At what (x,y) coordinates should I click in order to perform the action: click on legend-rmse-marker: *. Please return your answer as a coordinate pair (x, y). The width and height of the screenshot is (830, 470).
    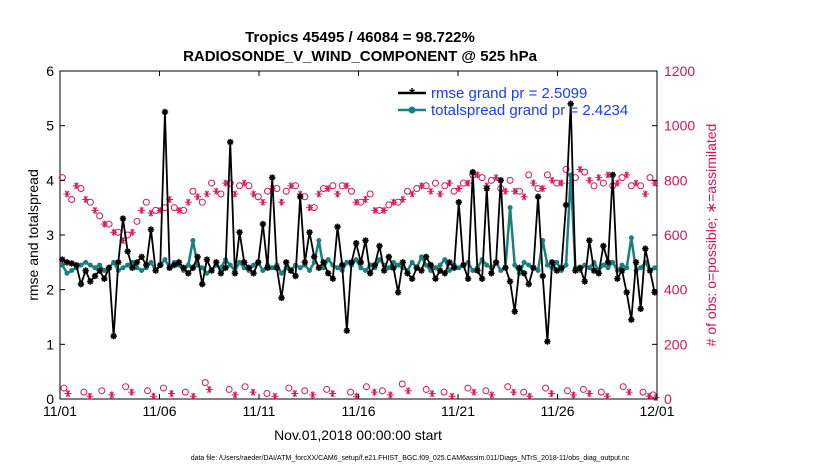
    Looking at the image, I should click on (412, 93).